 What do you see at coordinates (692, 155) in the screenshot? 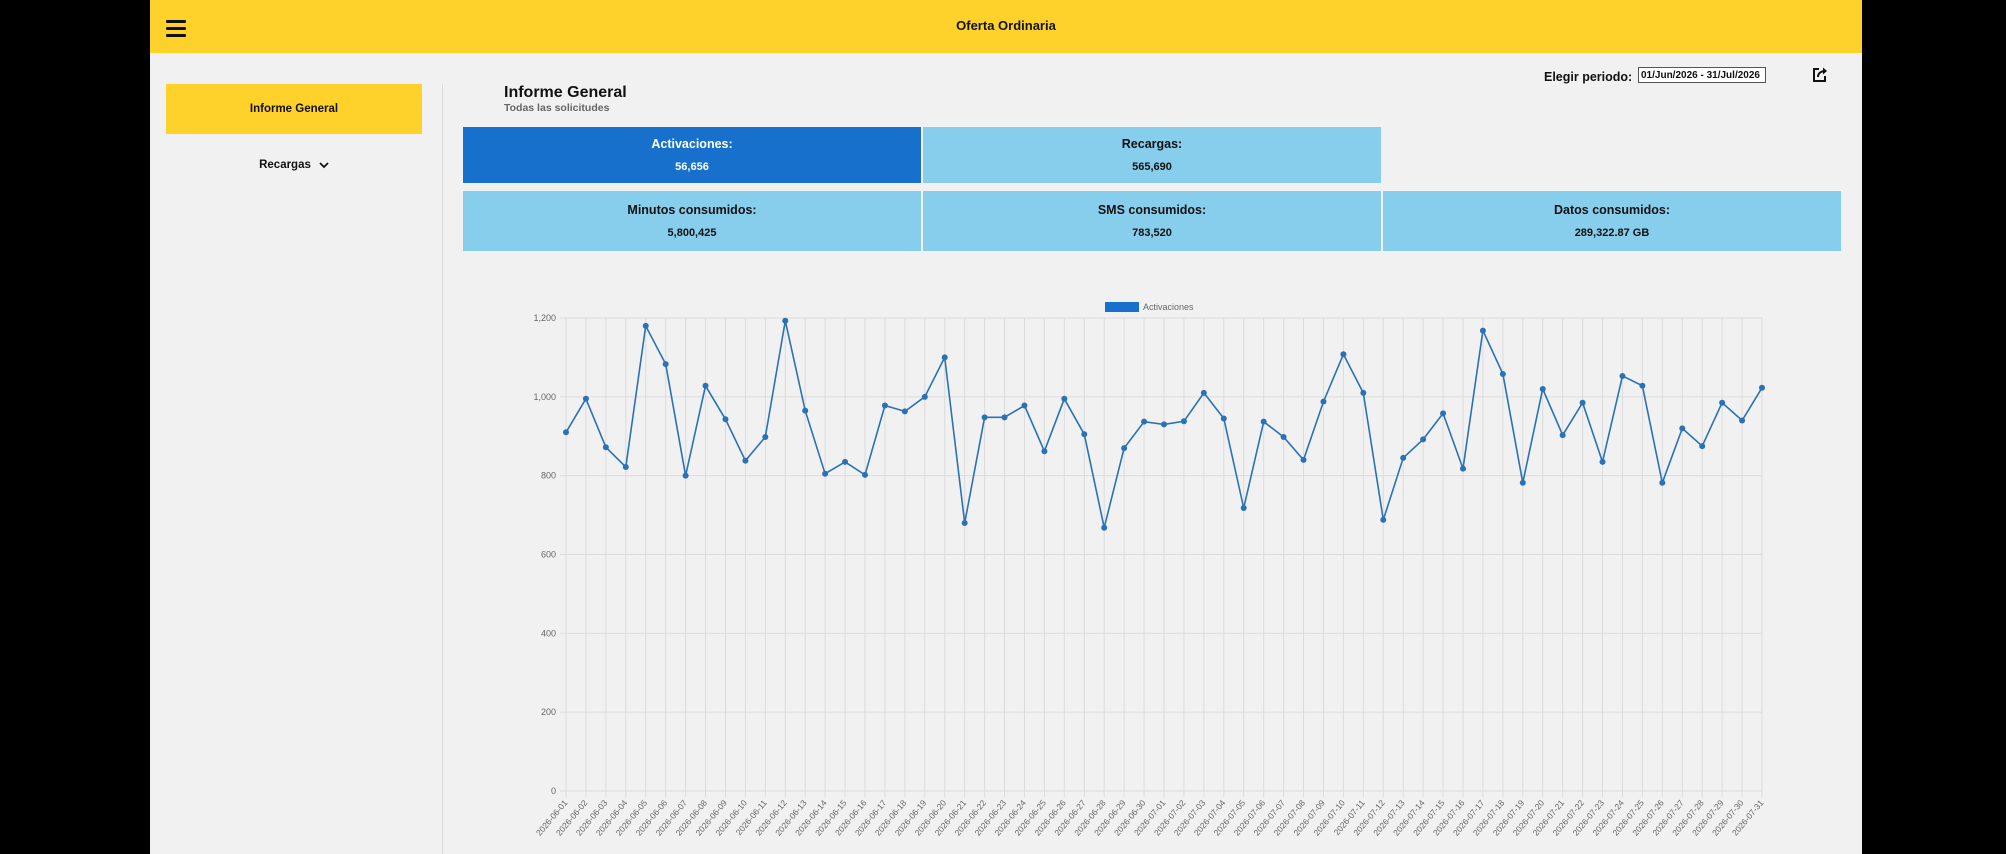
I see `card-activaciones: Activaciones: 56,656` at bounding box center [692, 155].